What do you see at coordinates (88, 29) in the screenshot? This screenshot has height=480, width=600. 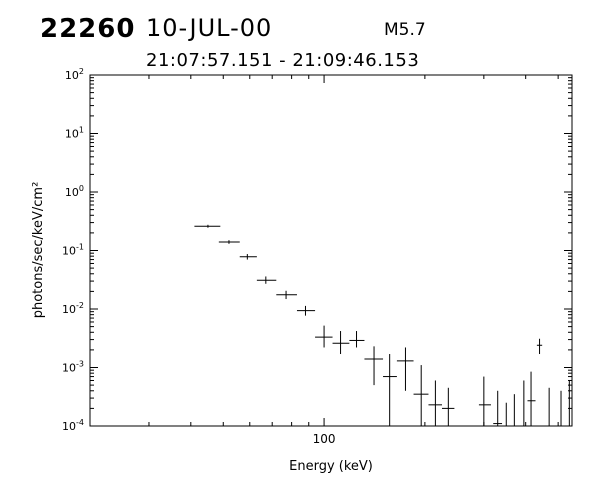 I see `event-id: 22260` at bounding box center [88, 29].